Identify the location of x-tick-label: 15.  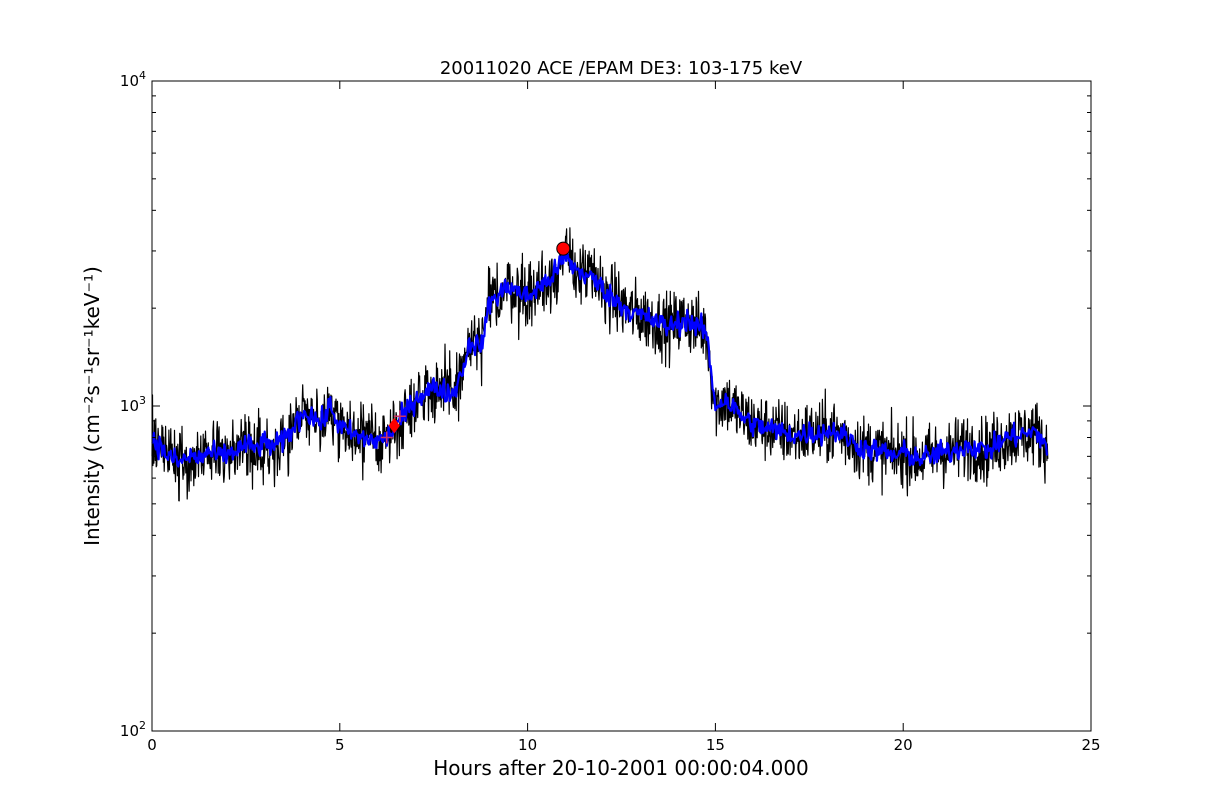
(715, 745).